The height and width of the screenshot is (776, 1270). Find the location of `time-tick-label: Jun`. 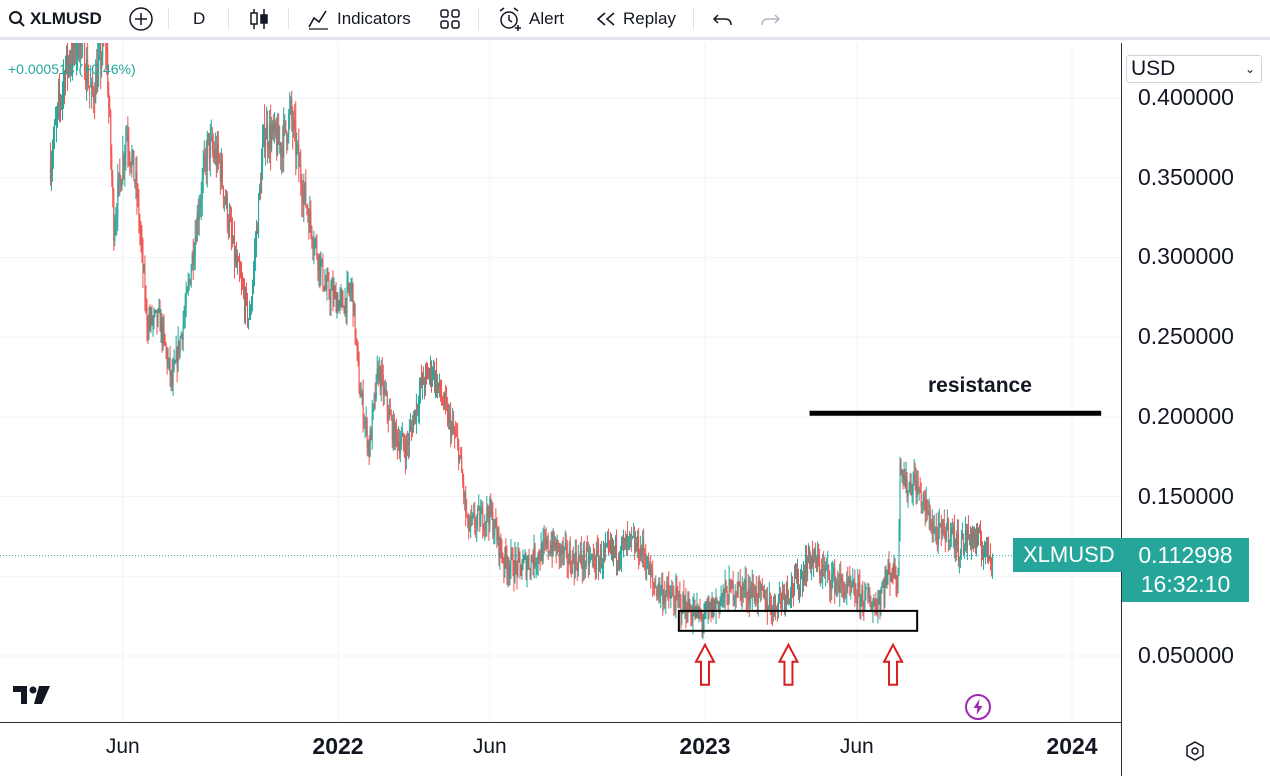

time-tick-label: Jun is located at coordinates (856, 746).